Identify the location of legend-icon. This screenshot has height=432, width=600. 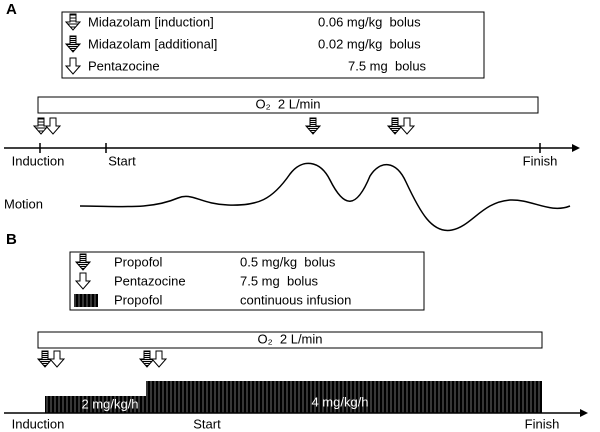
(86, 300).